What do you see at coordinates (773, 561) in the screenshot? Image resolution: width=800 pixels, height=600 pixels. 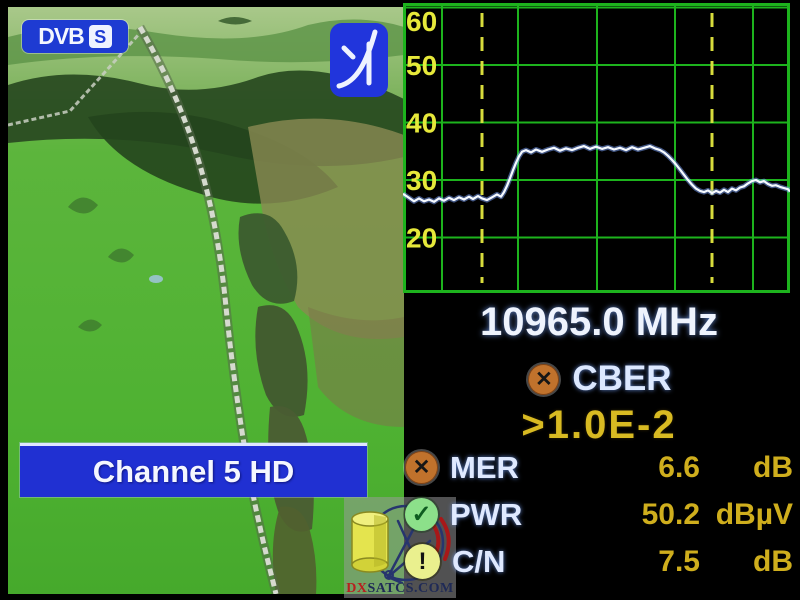 I see `cn-unit: dB` at bounding box center [773, 561].